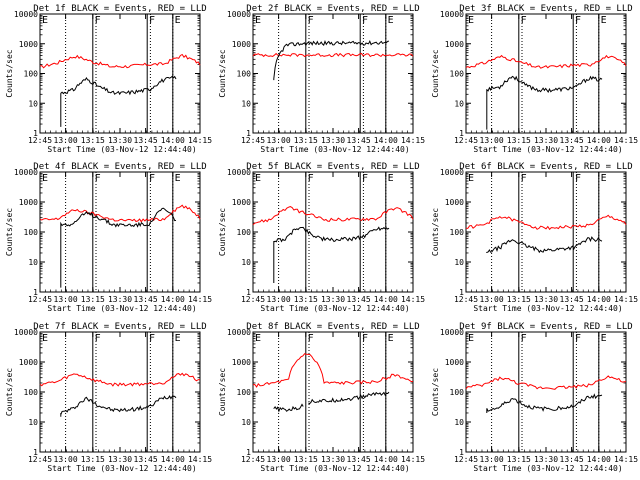 The image size is (640, 480). Describe the element at coordinates (332, 327) in the screenshot. I see `panel-title: Det 8f BLACK = Events, RED = LLD` at that location.